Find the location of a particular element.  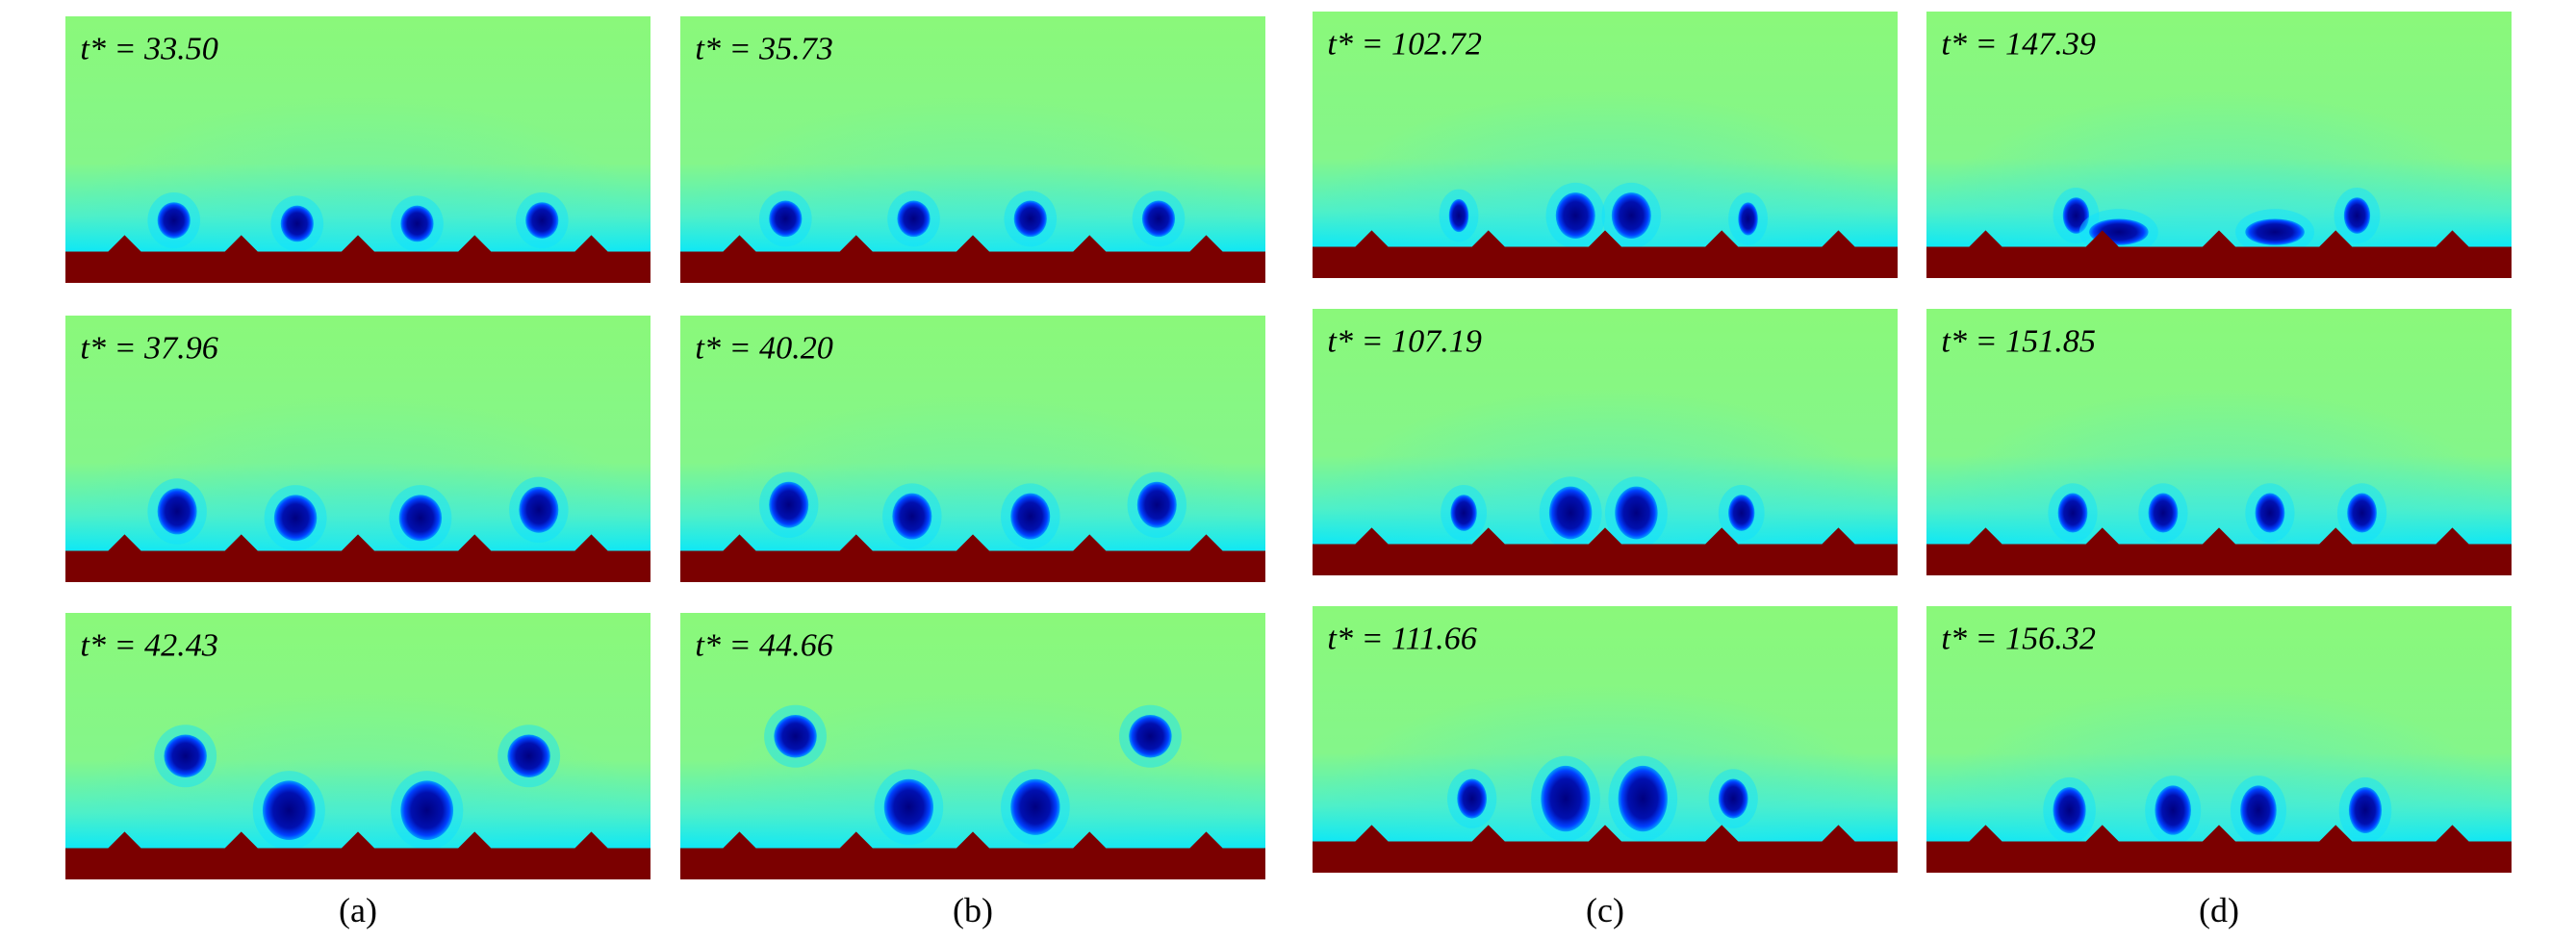

time-label: t* = 40.20 is located at coordinates (763, 348).